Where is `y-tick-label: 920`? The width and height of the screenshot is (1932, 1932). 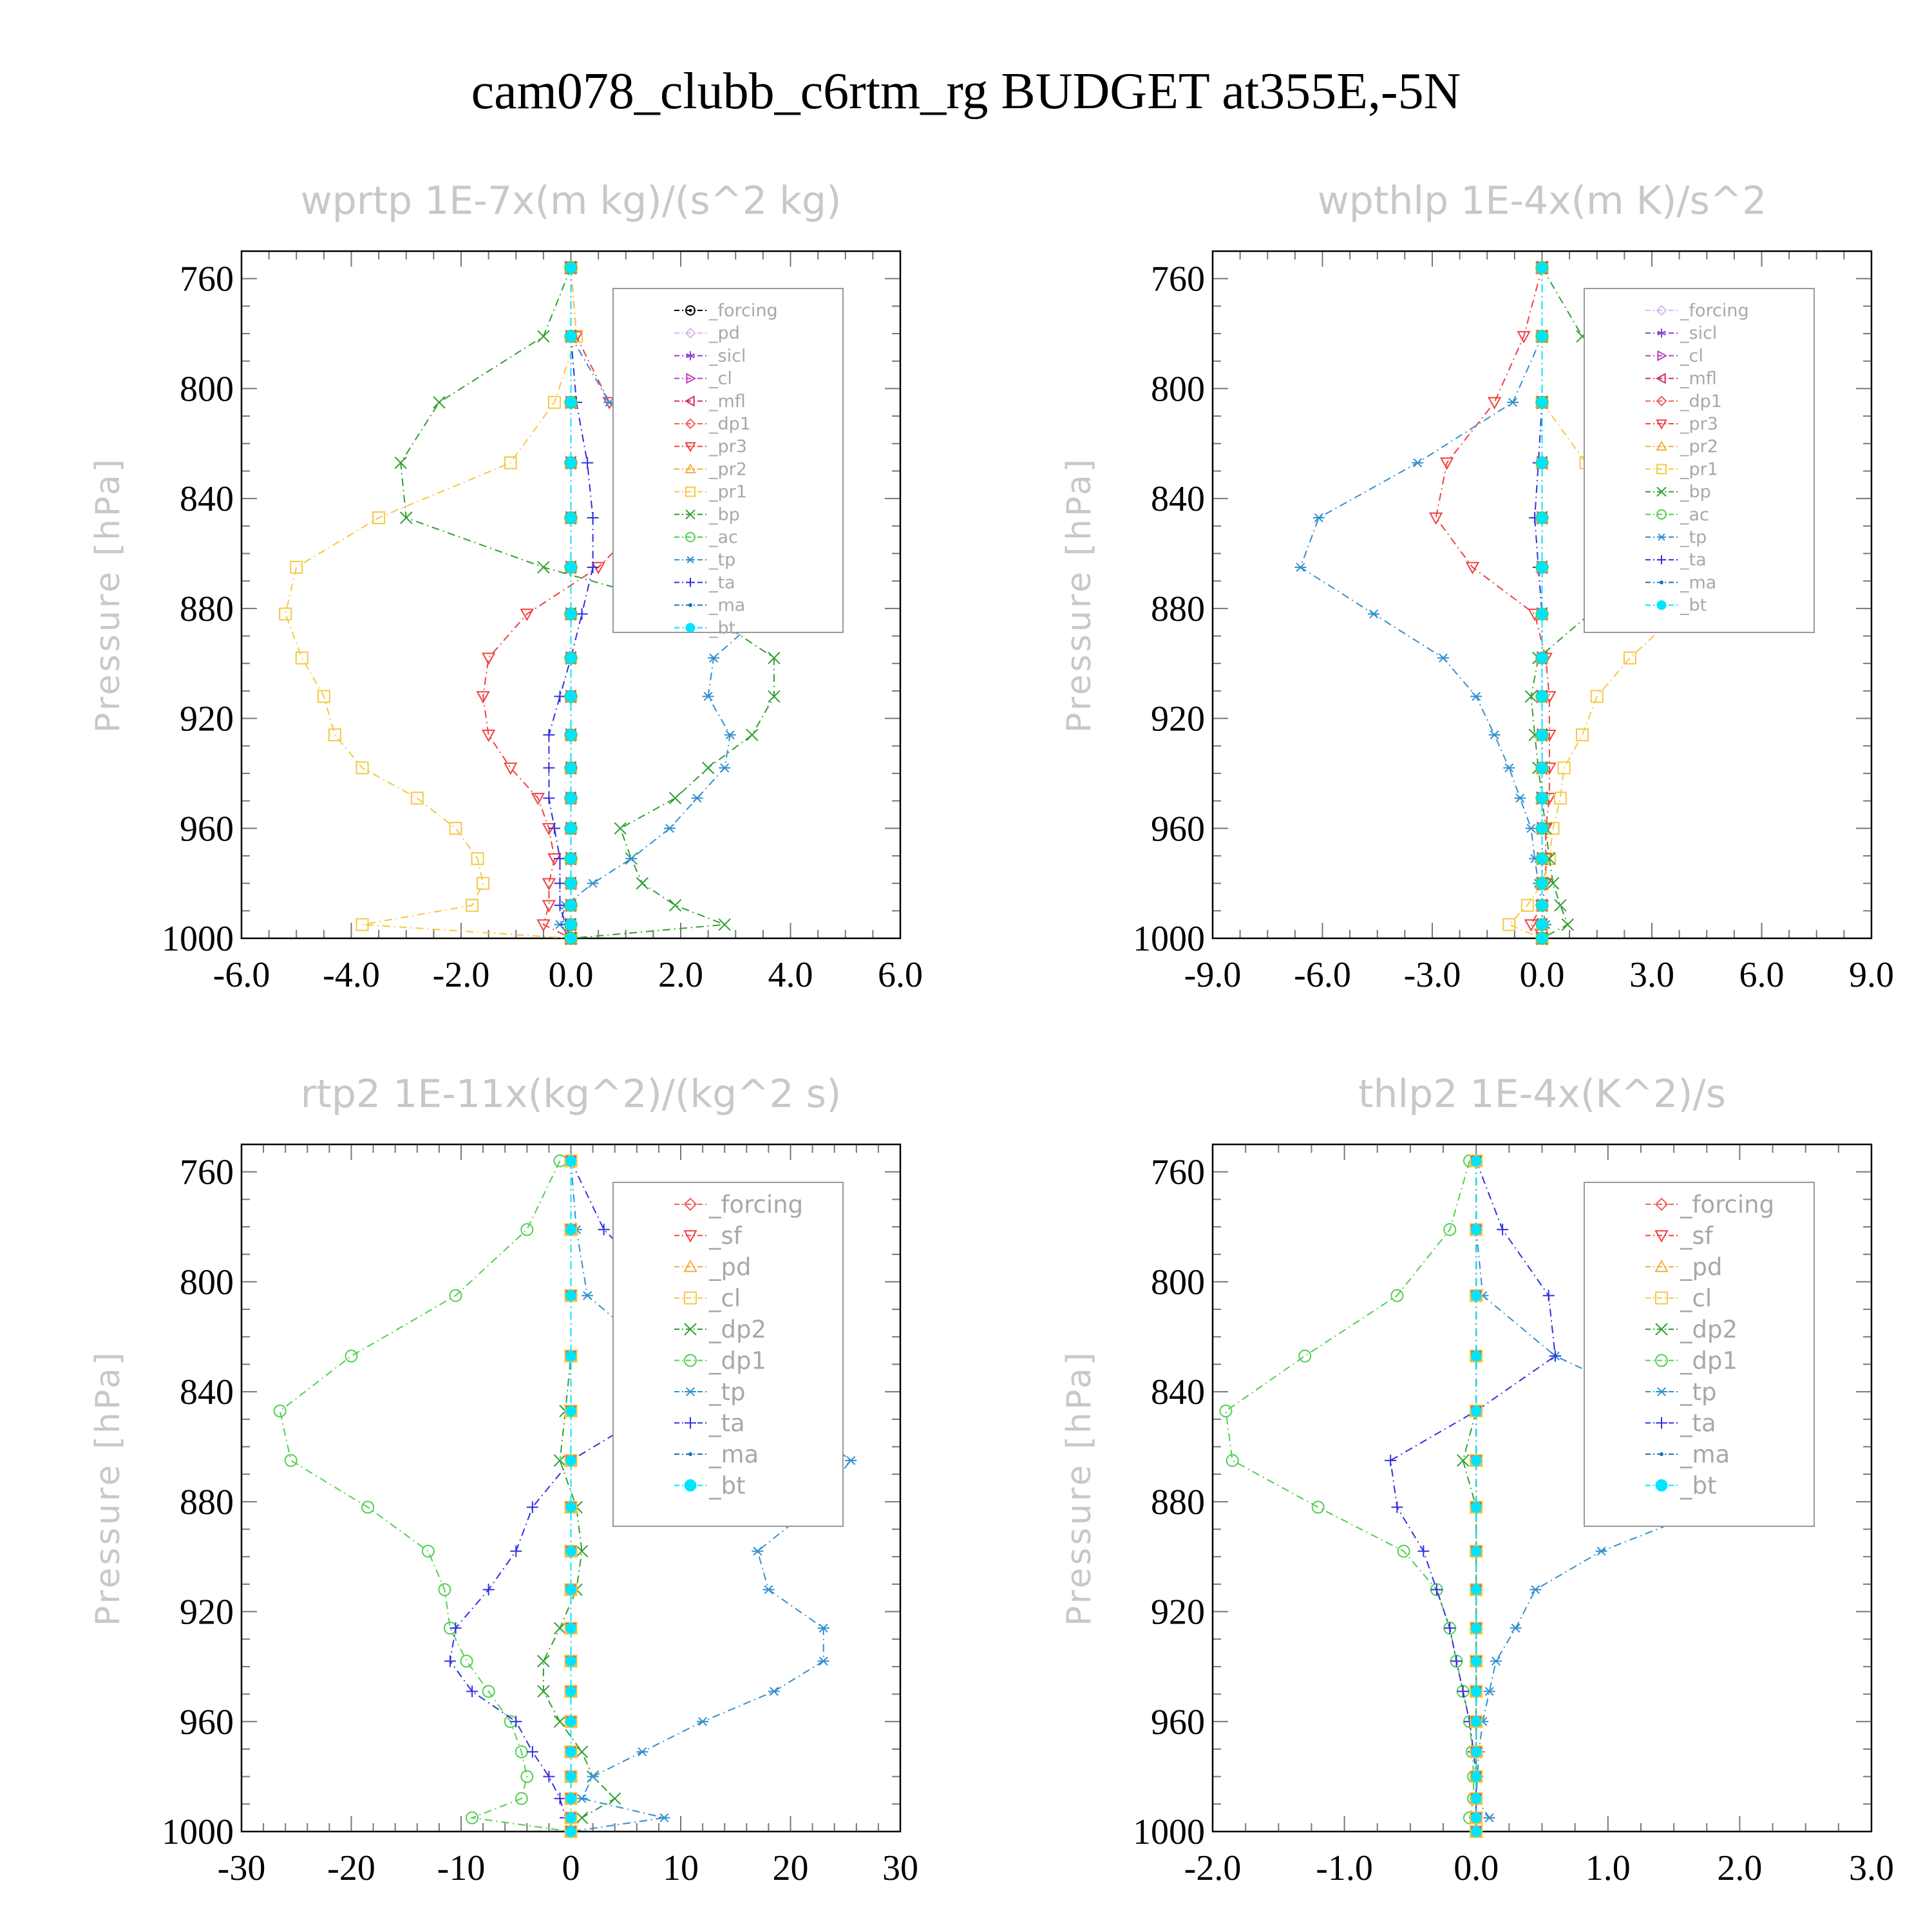
y-tick-label: 920 is located at coordinates (207, 1613).